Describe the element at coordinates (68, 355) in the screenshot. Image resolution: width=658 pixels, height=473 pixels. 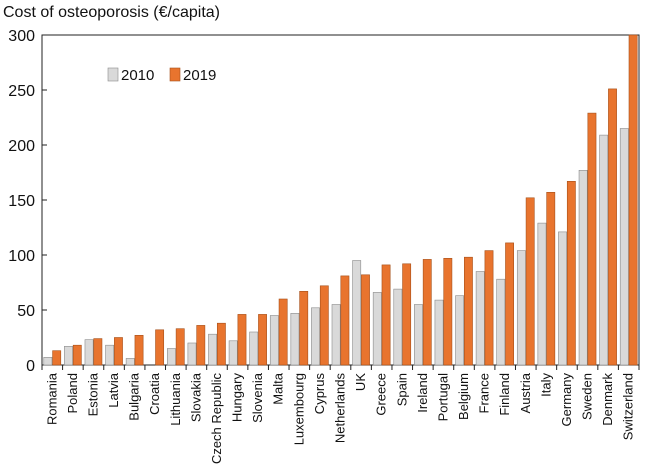
I see `bar-2010-poland` at that location.